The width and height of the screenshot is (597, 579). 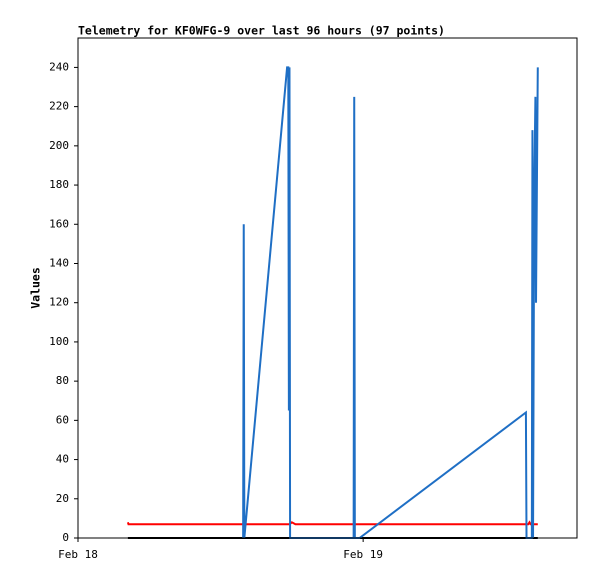 What do you see at coordinates (59, 341) in the screenshot?
I see `y-tick-label: 100` at bounding box center [59, 341].